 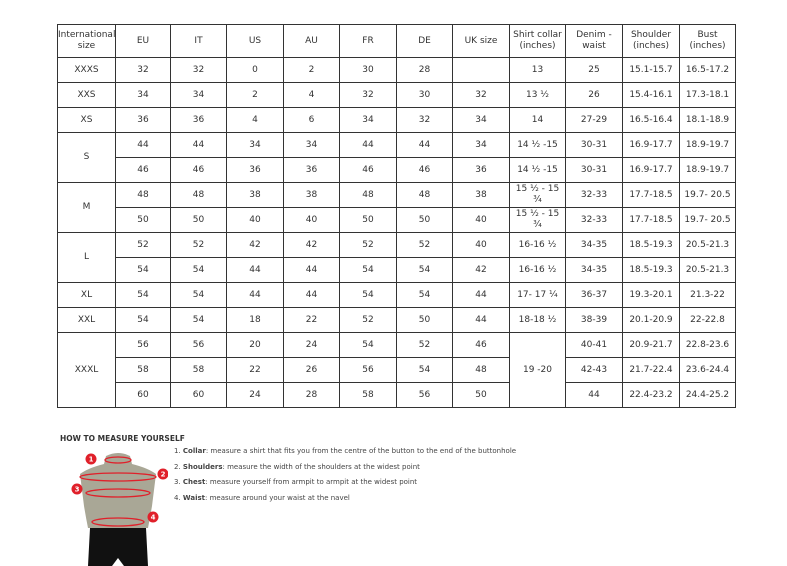 I want to click on table-cell: 24, so click(x=255, y=395).